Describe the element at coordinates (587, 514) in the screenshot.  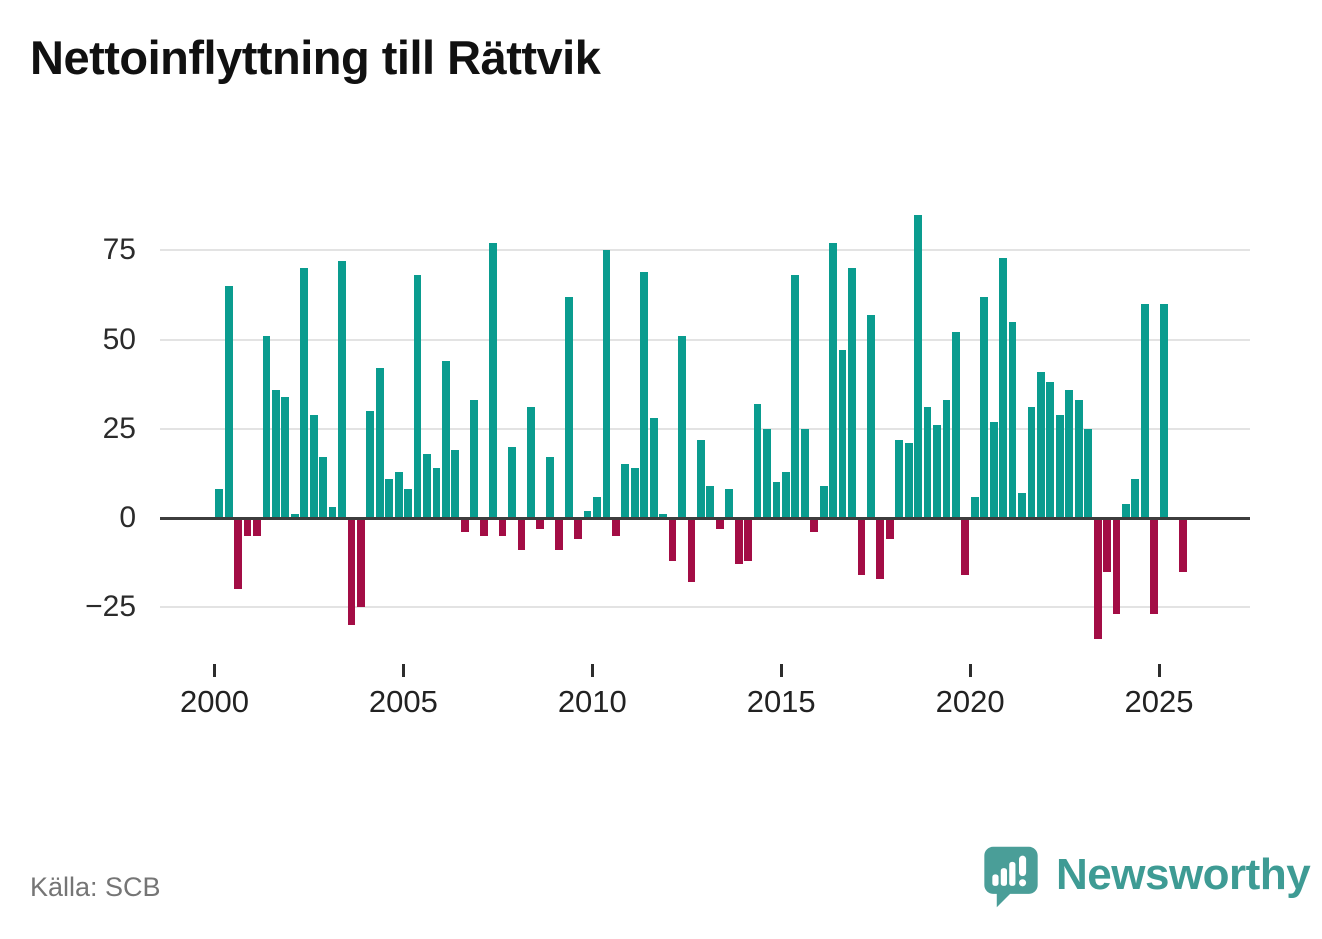
I see `bar-2009-q4` at that location.